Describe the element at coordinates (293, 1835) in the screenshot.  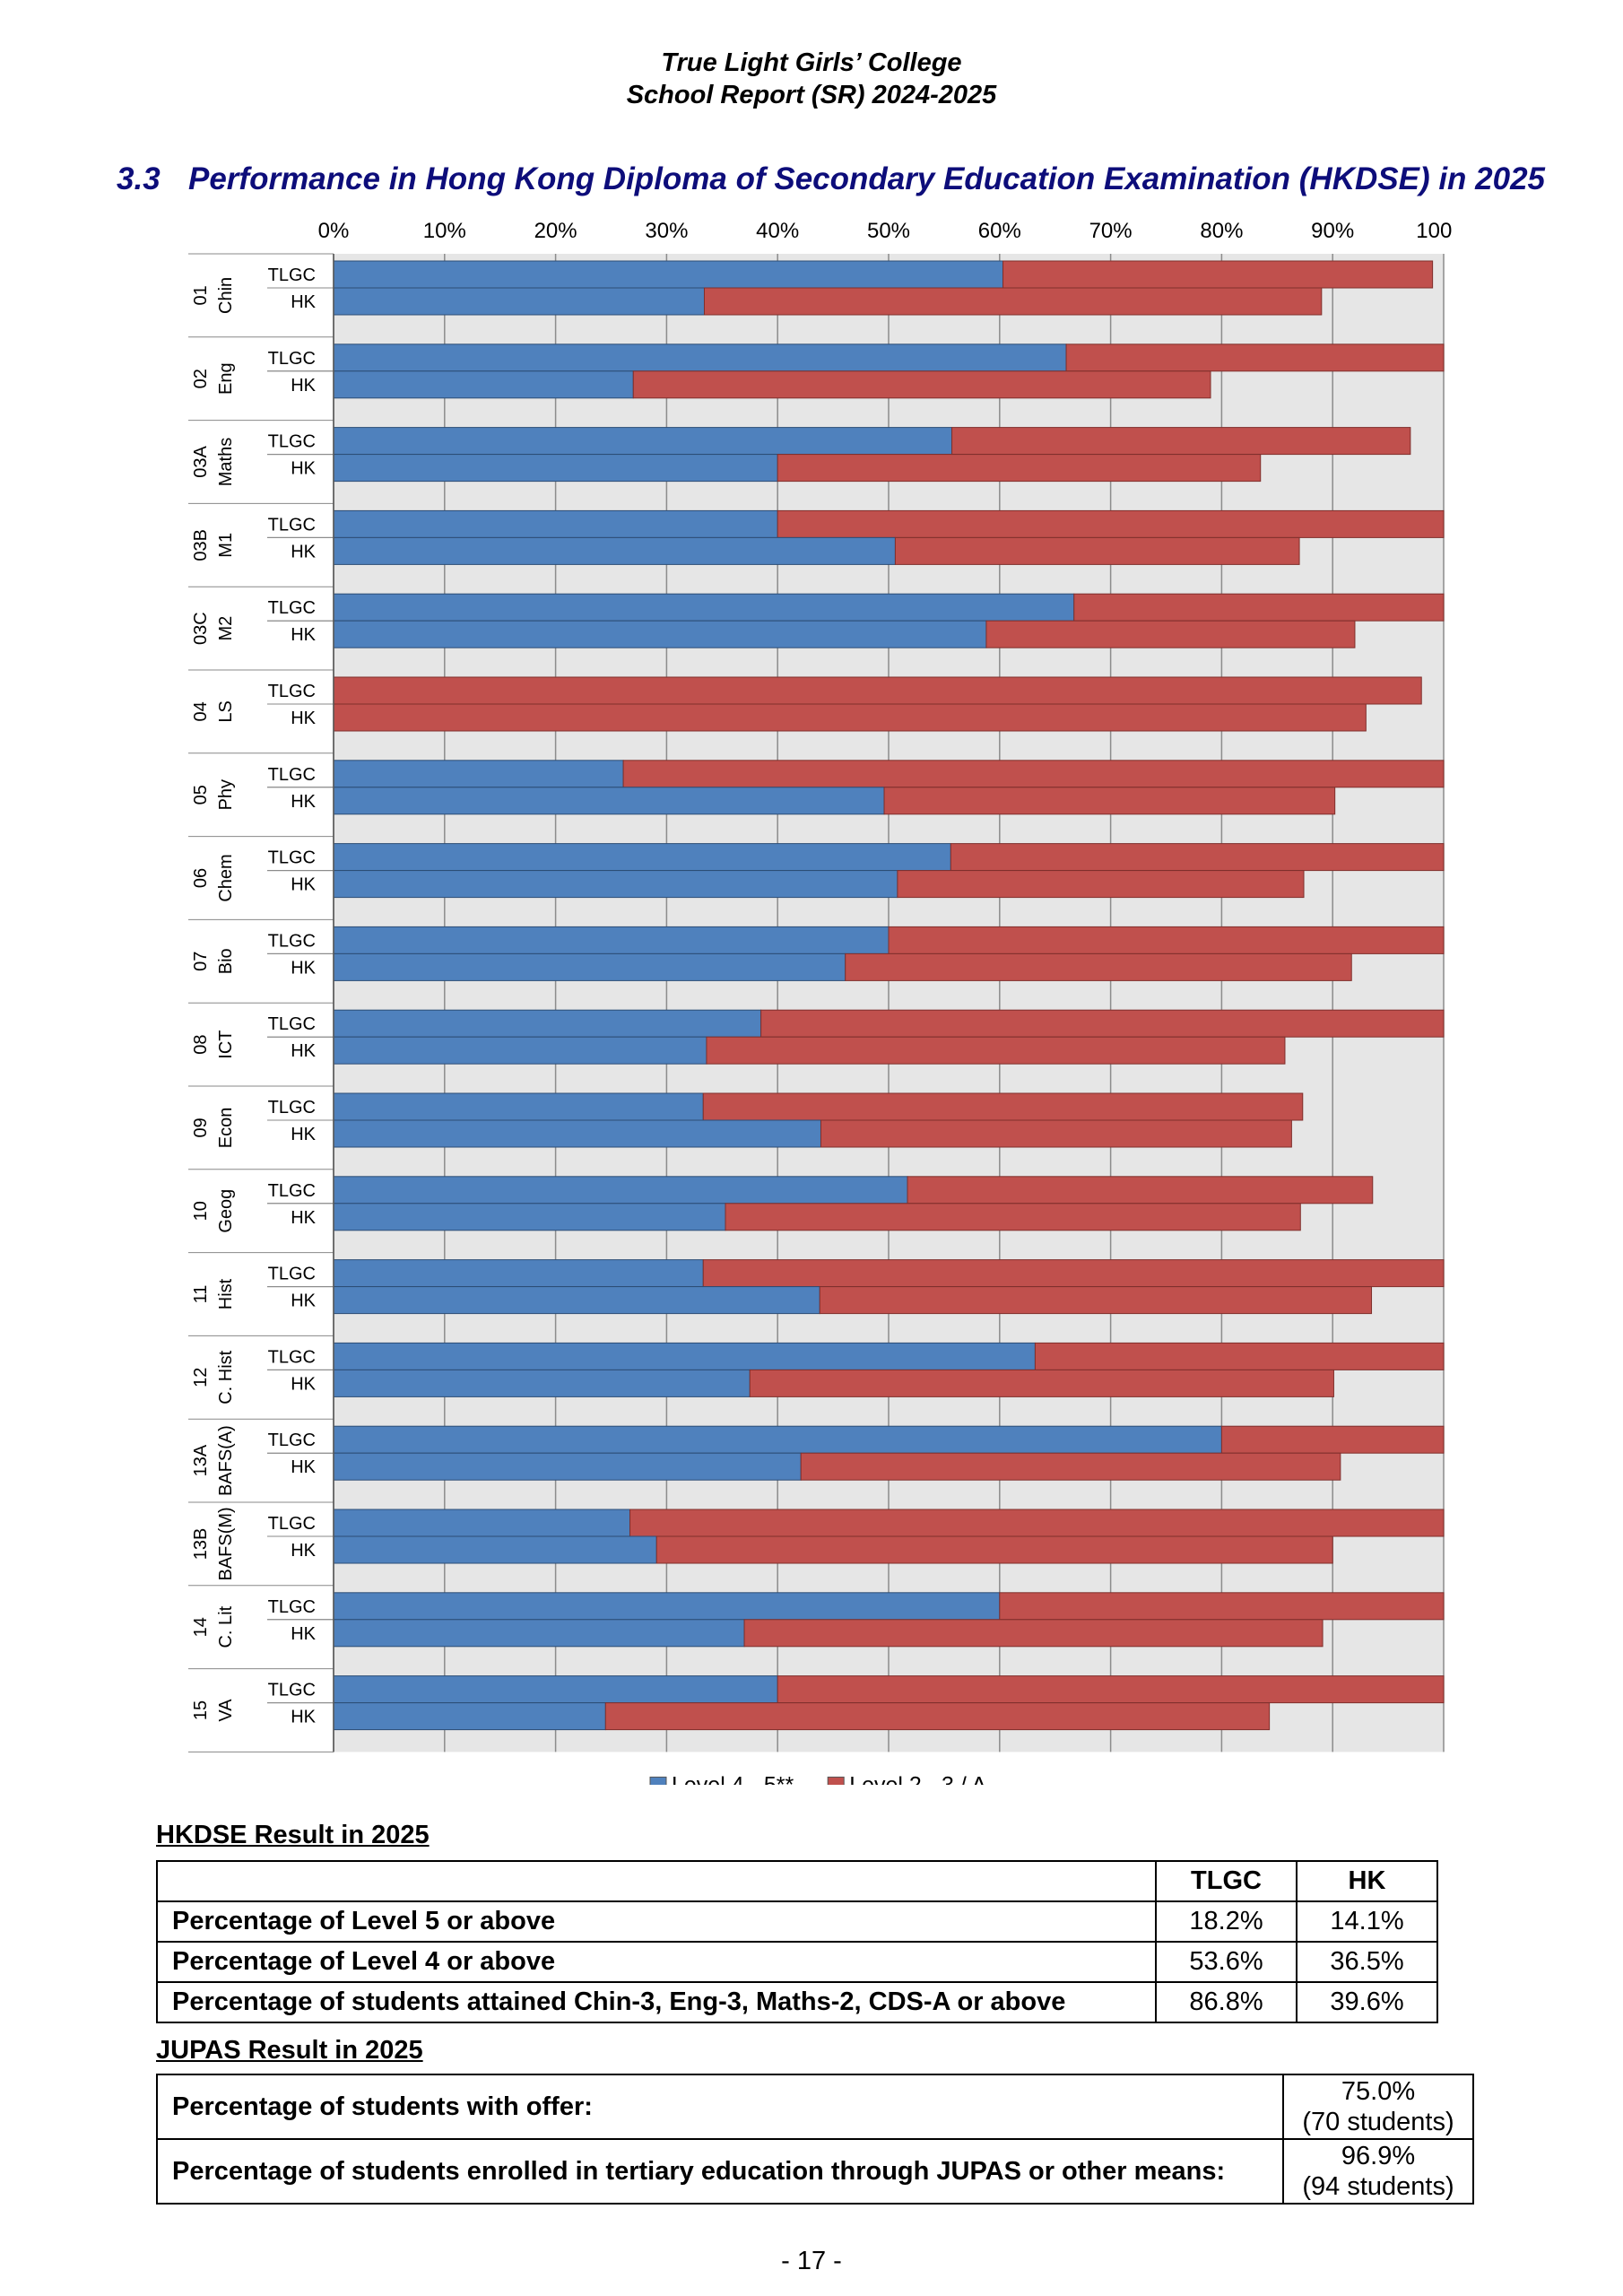
I see `hkdse-table-title: HKDSE Result in 2025` at that location.